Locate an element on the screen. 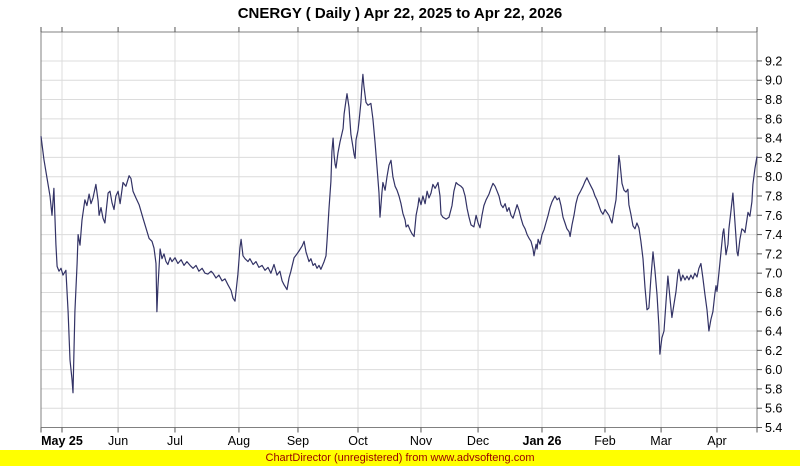  y-tick-label: 5.6 is located at coordinates (773, 409).